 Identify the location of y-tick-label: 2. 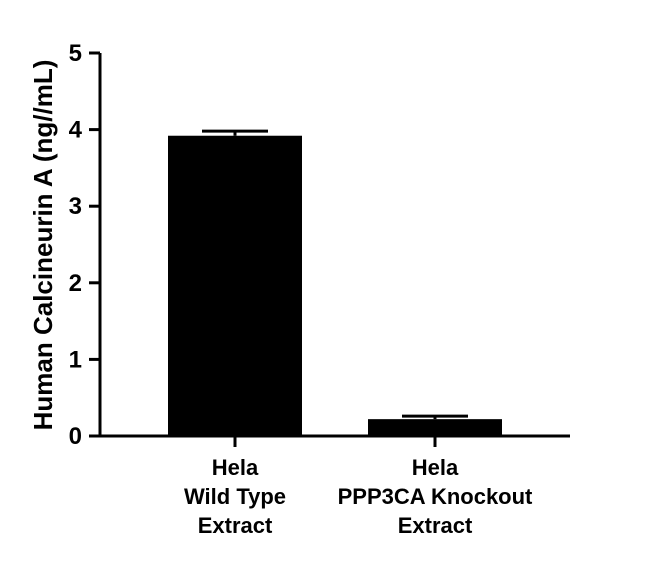
(75, 283).